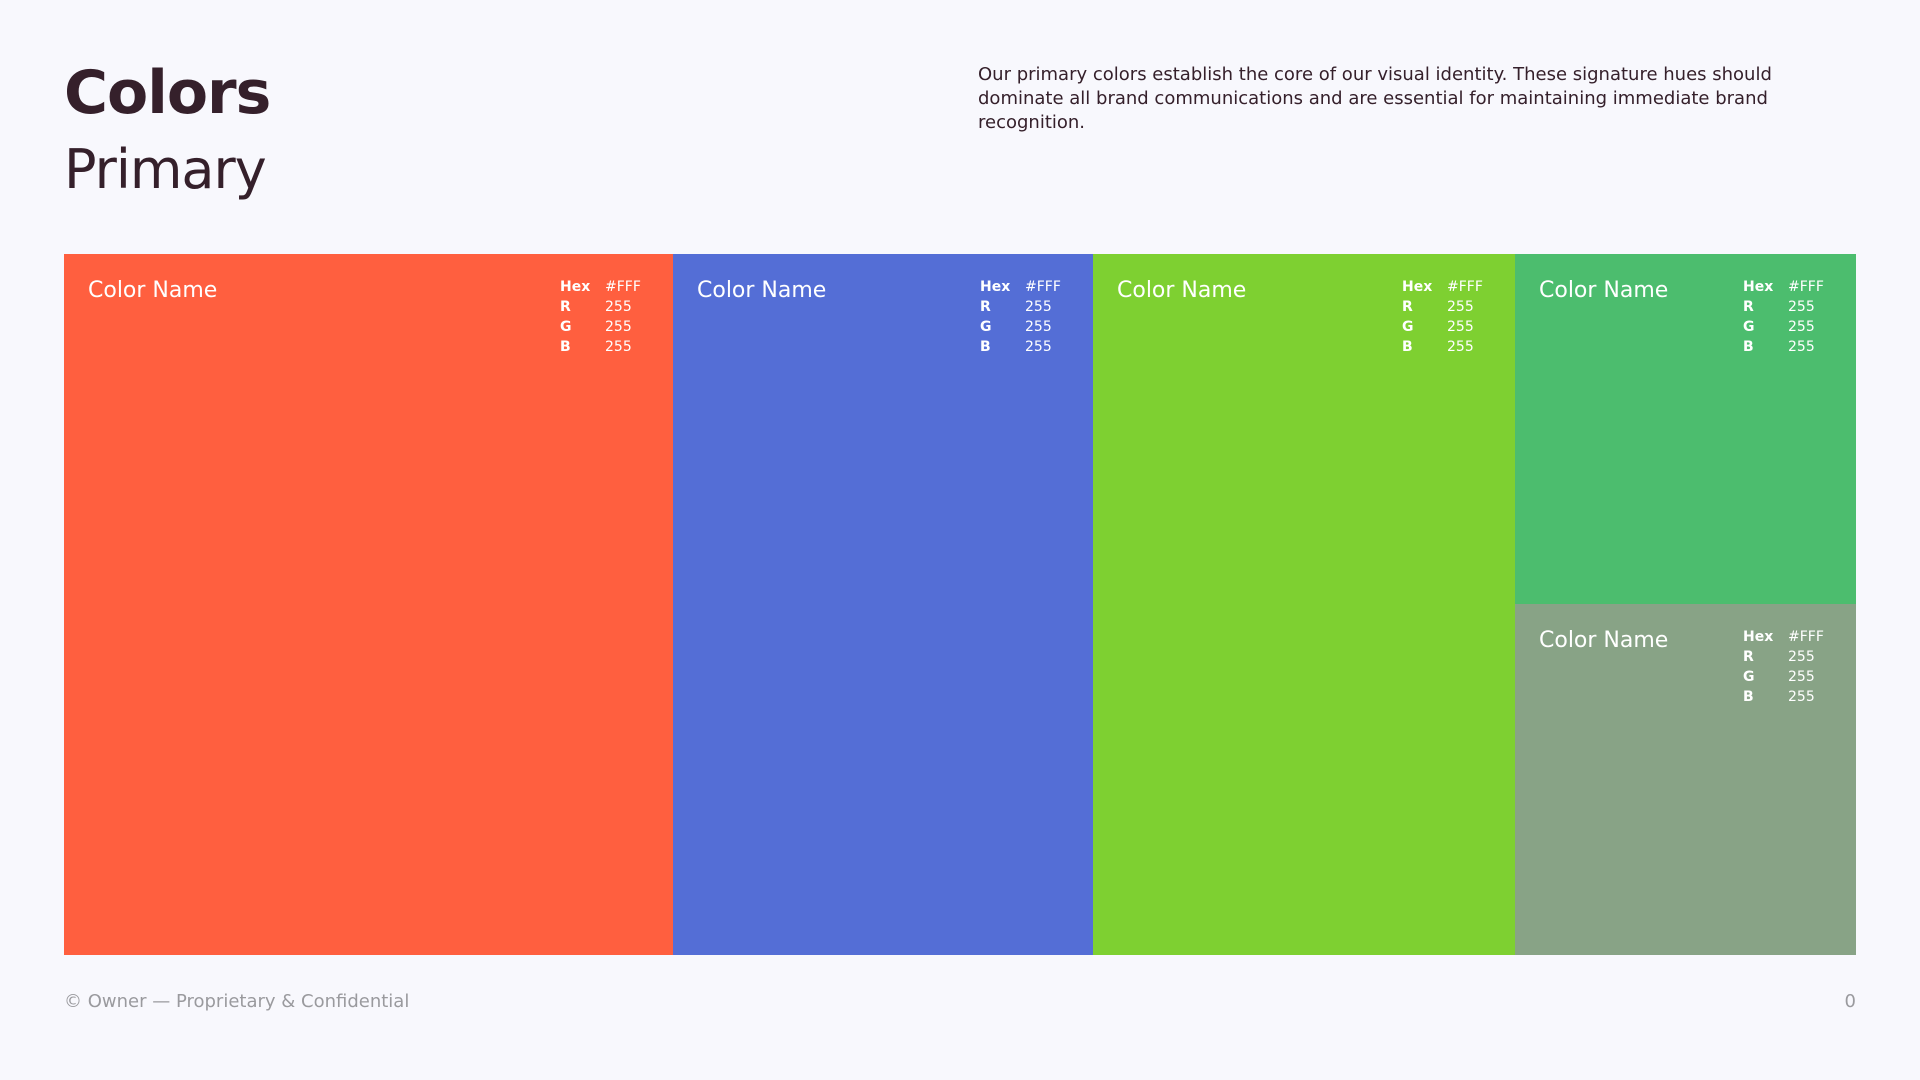 The height and width of the screenshot is (1080, 1920). Describe the element at coordinates (1850, 1001) in the screenshot. I see `page-number: 0` at that location.